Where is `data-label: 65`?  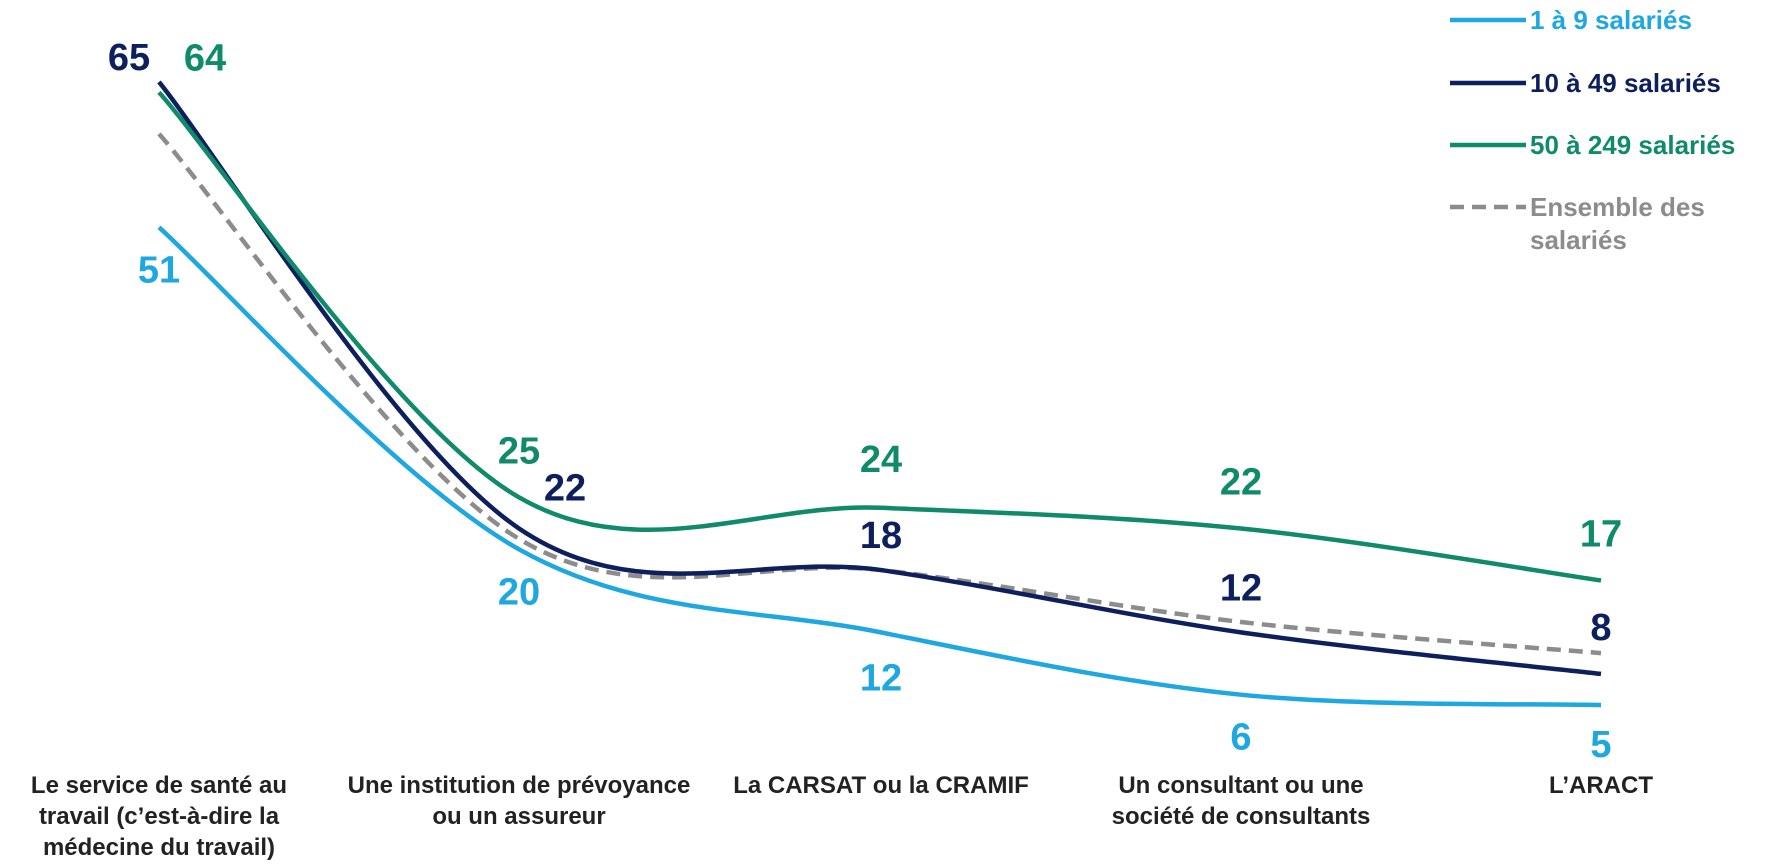 data-label: 65 is located at coordinates (129, 58).